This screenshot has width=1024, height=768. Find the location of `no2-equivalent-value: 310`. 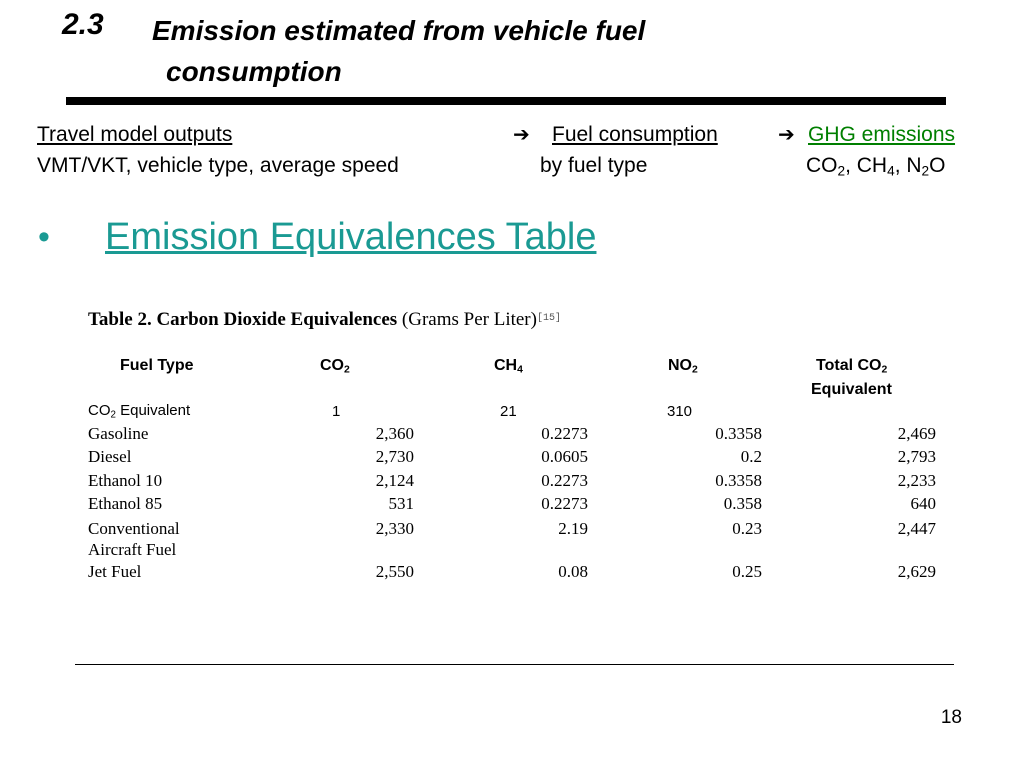

no2-equivalent-value: 310 is located at coordinates (680, 411).